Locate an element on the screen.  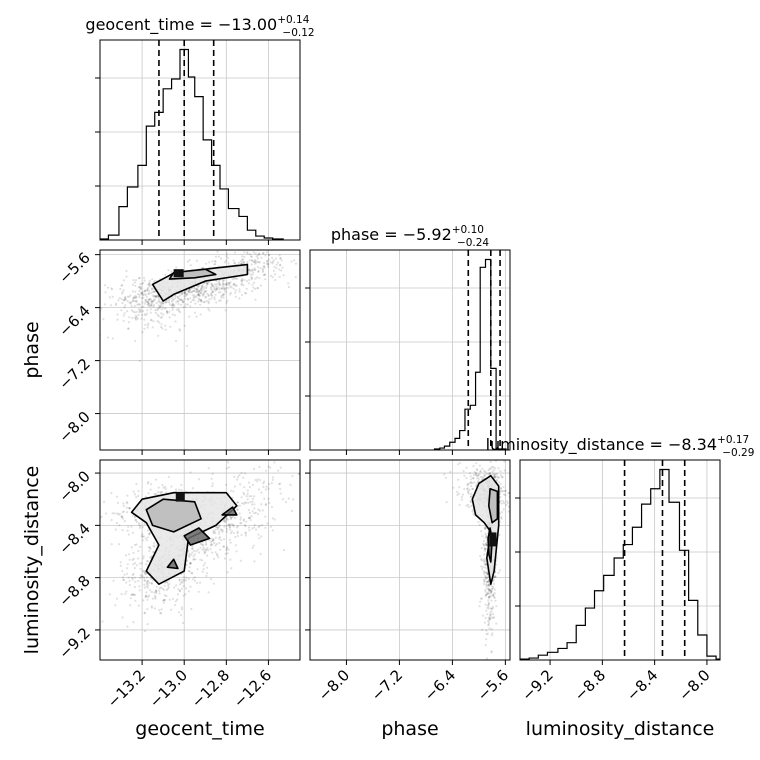
2d-luminosity-distance-vs-geocent-time-point-163 is located at coordinates (119, 513).